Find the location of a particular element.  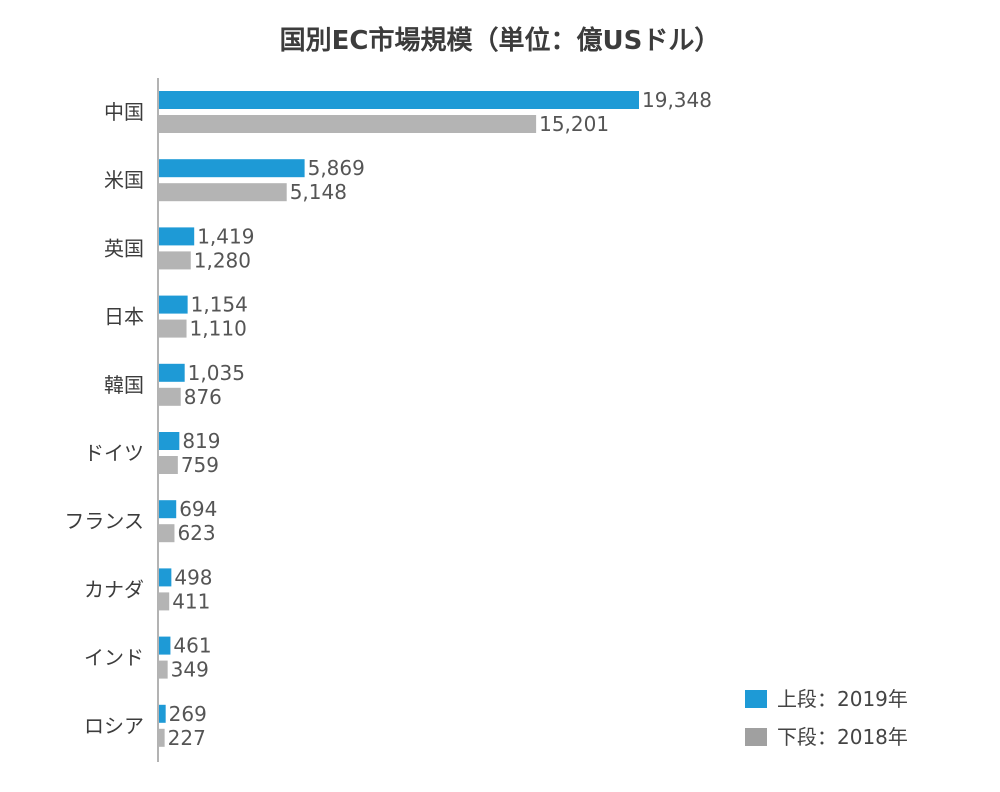

legend-label: 下段：2018年 is located at coordinates (842, 737).